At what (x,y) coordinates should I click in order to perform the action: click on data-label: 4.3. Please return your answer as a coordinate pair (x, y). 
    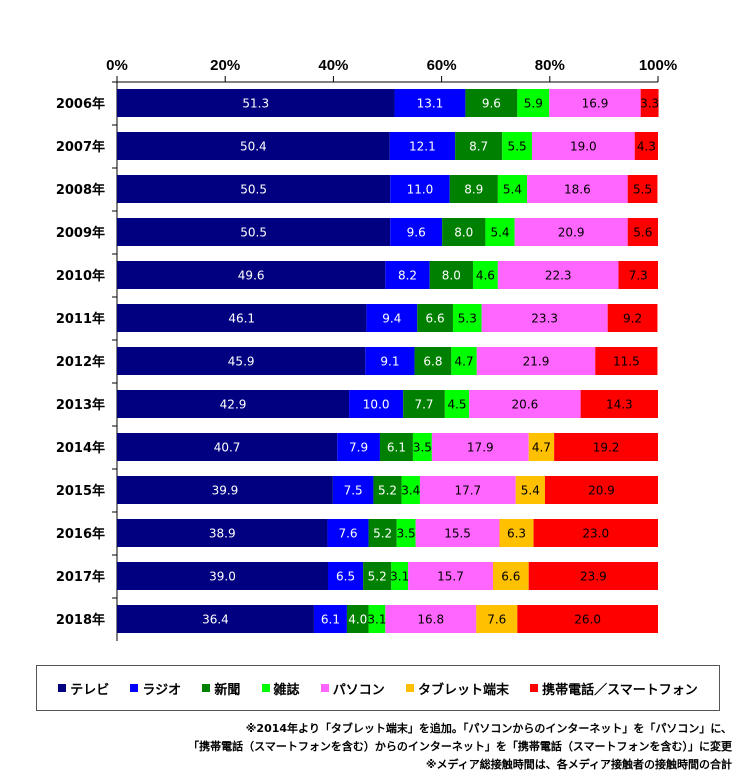
    Looking at the image, I should click on (646, 147).